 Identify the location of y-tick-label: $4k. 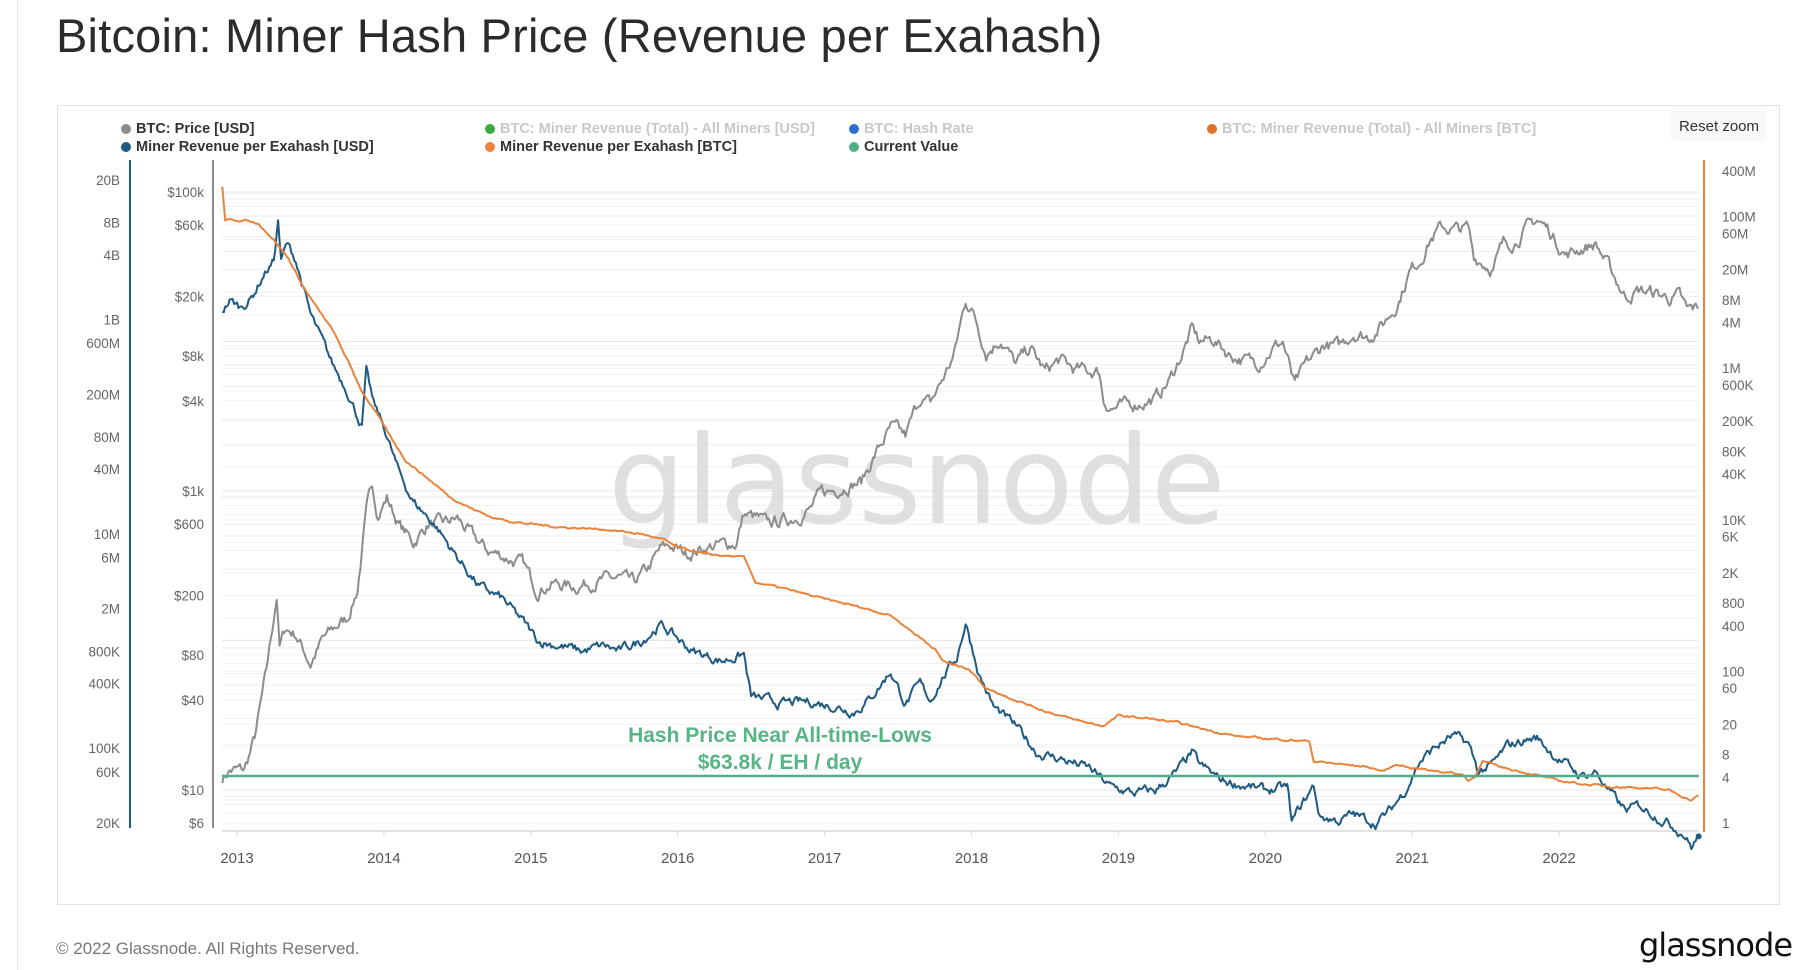
(193, 401).